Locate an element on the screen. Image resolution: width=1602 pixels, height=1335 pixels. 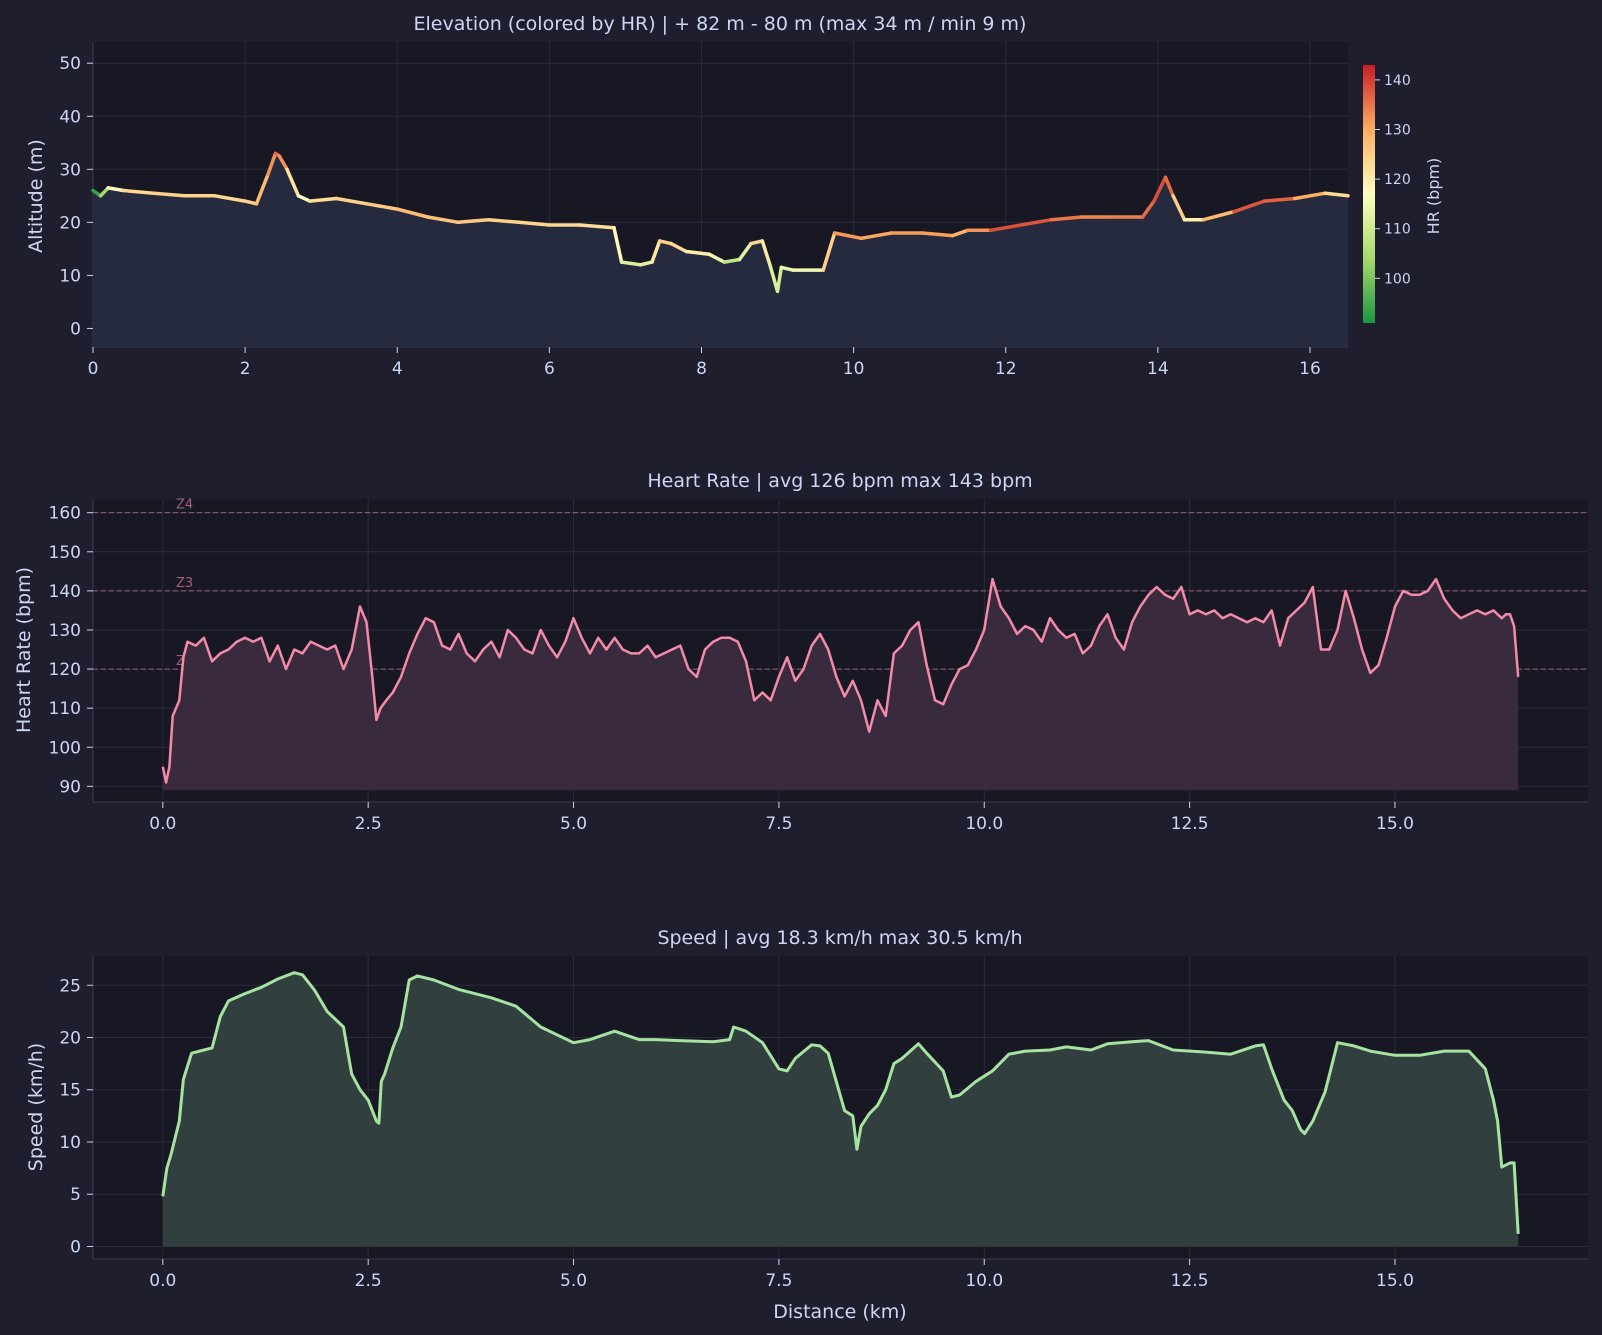
heart-rate-xtick-label: 10.0 is located at coordinates (984, 824).